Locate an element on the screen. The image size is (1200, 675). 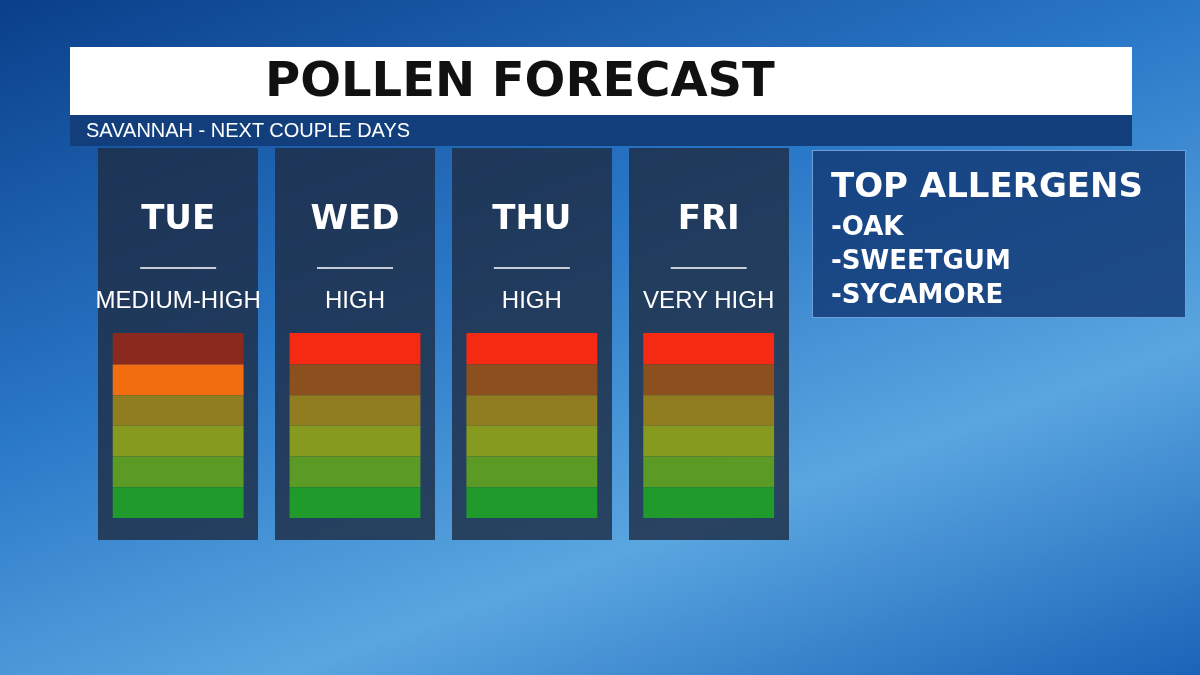
x-tick-label: FRI is located at coordinates (708, 217).